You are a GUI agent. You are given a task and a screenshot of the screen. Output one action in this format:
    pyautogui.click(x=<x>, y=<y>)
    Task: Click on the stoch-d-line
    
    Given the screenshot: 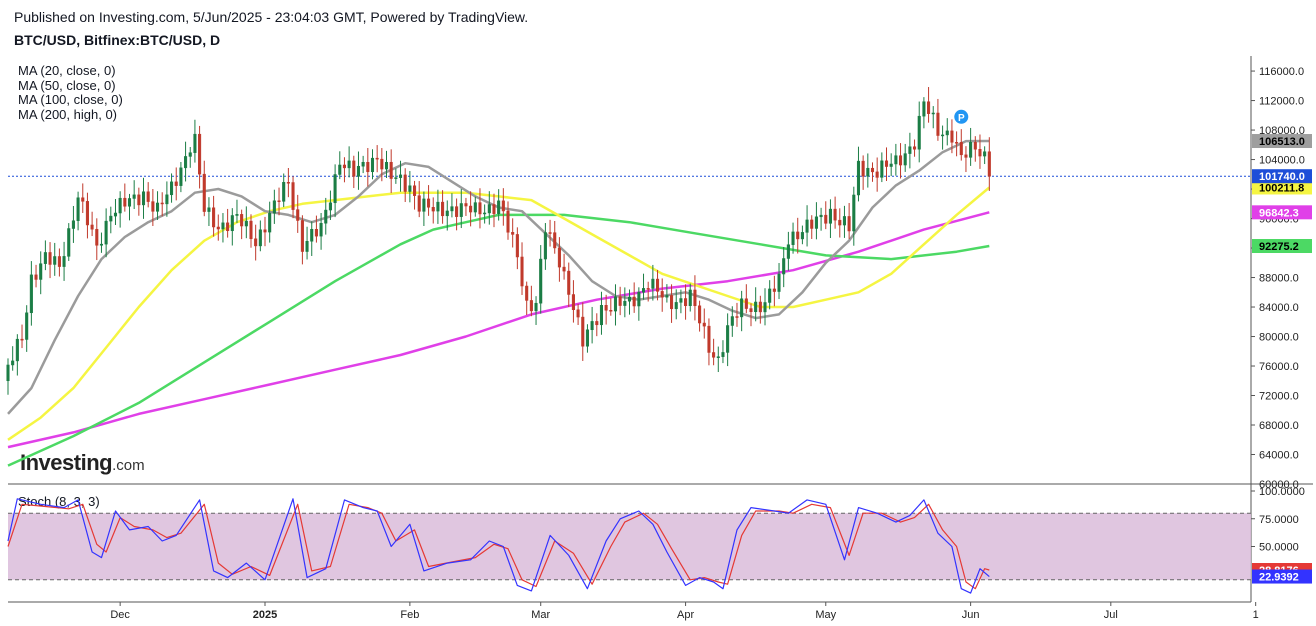 What is the action you would take?
    pyautogui.click(x=498, y=546)
    